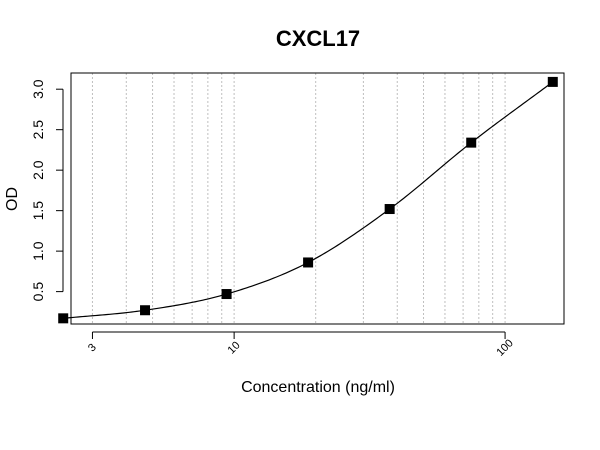  I want to click on x-tick-label: 3, so click(92, 348).